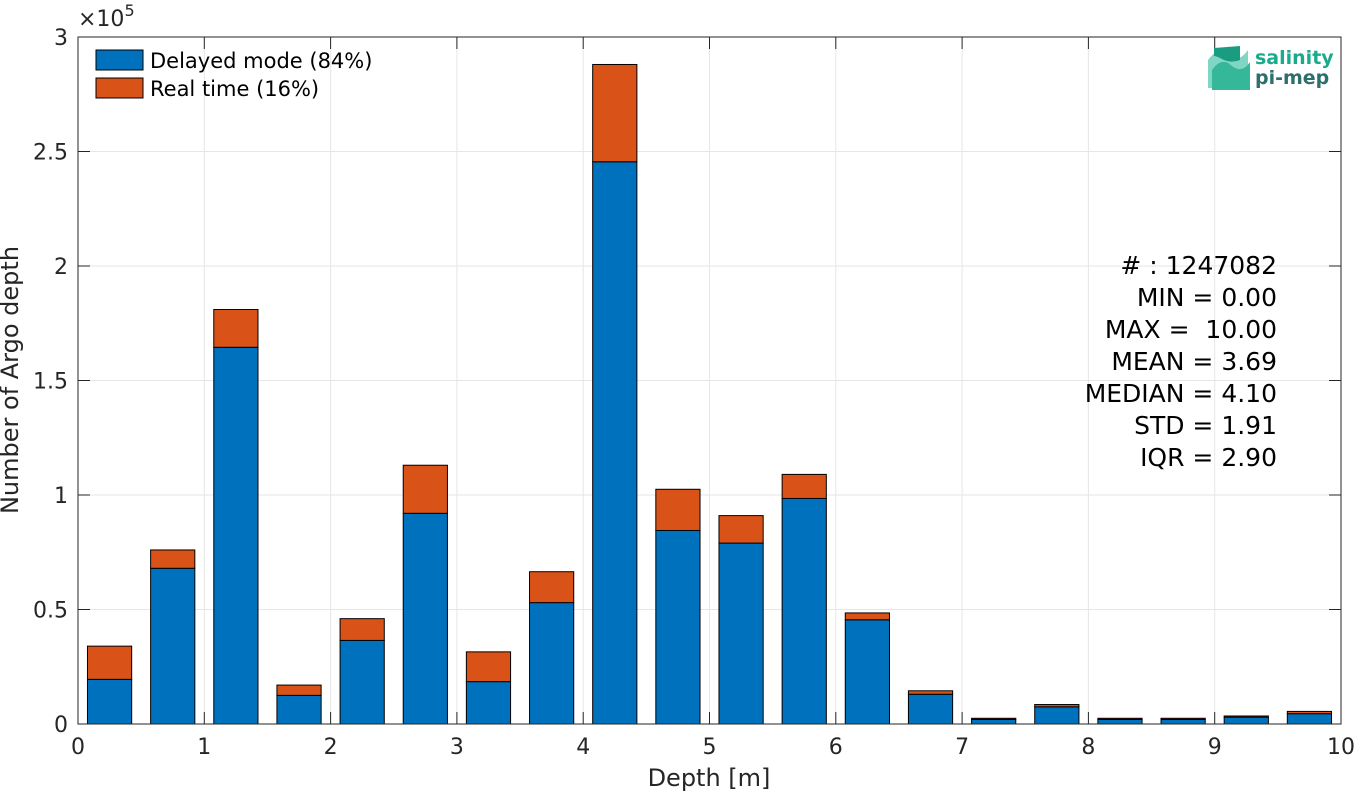  Describe the element at coordinates (261, 61) in the screenshot. I see `legend-label-delayed: Delayed mode (84%)` at that location.